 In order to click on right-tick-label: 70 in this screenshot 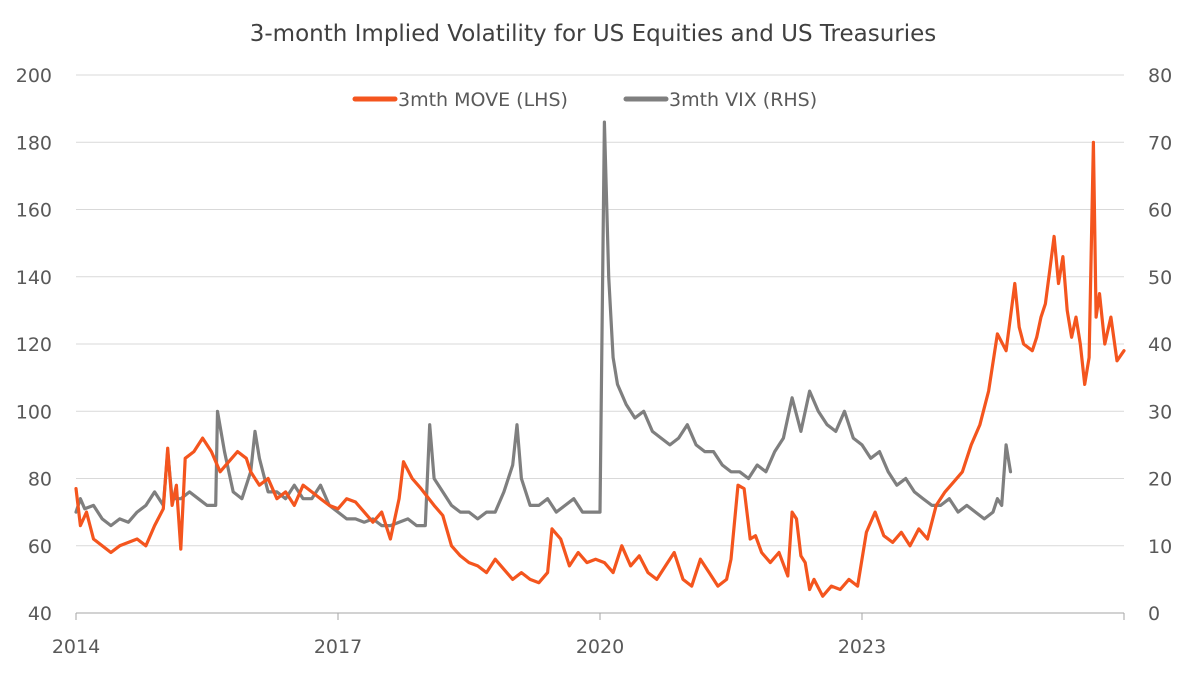, I will do `click(1160, 143)`.